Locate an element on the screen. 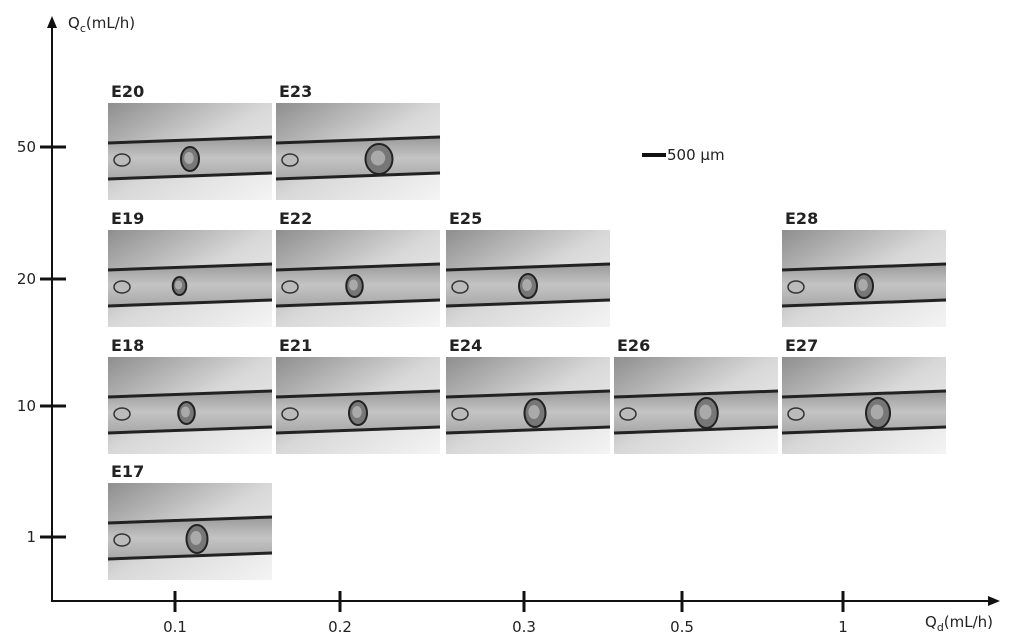 Image resolution: width=1011 pixels, height=635 pixels. panel-label: E17 is located at coordinates (127, 471).